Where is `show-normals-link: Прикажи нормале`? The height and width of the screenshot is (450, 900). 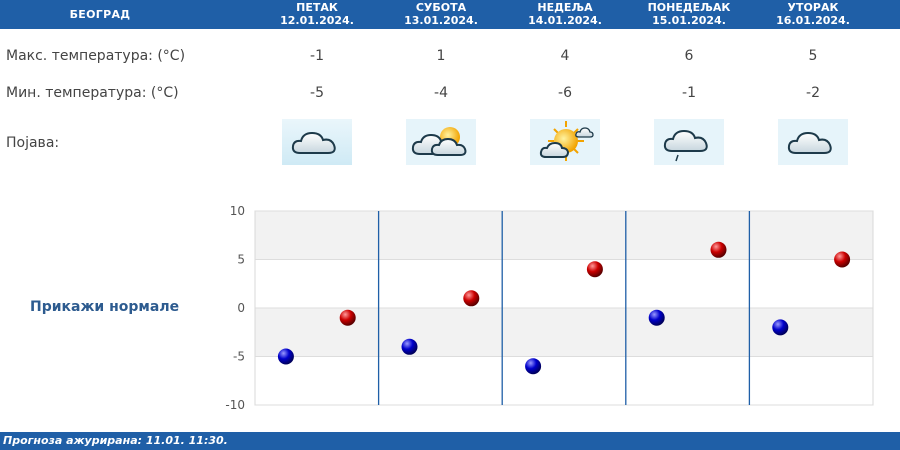 show-normals-link: Прикажи нормале is located at coordinates (105, 307).